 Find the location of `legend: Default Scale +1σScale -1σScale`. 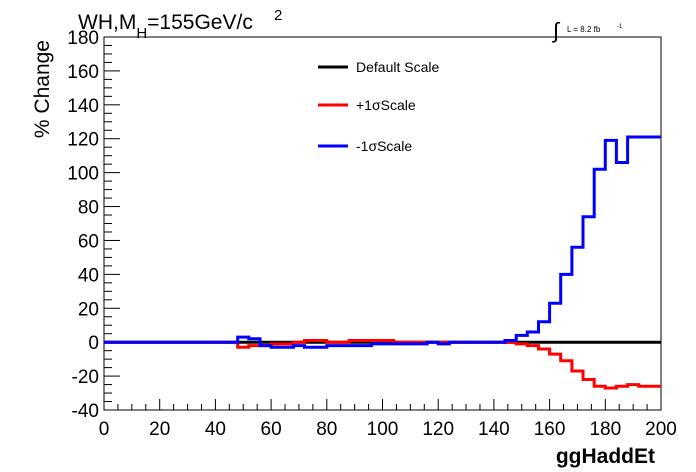

legend: Default Scale +1σScale -1σScale is located at coordinates (378, 106).